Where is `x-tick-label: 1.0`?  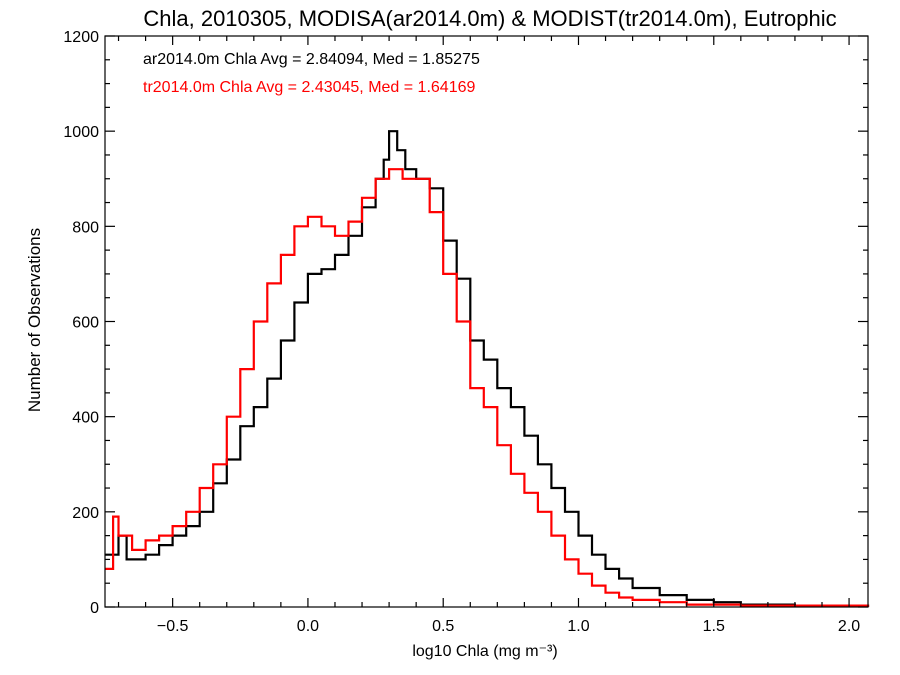
x-tick-label: 1.0 is located at coordinates (578, 626).